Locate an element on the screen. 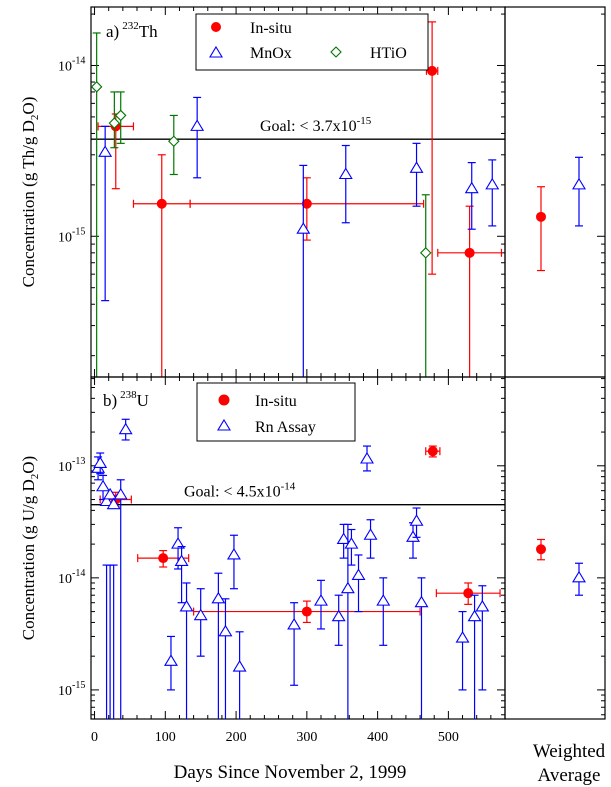  panel-b-title: b) 238U is located at coordinates (126, 399).